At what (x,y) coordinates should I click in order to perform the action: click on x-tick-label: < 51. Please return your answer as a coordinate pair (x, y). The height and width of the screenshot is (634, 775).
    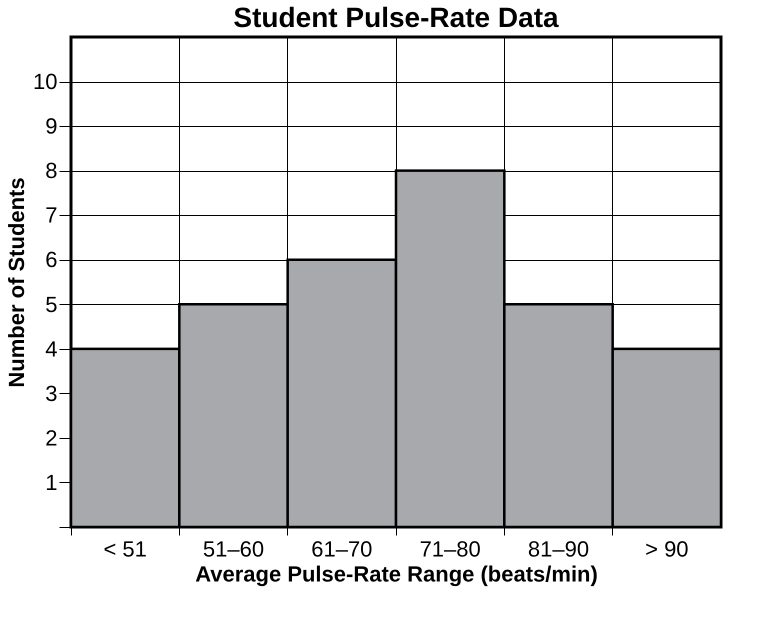
    Looking at the image, I should click on (125, 549).